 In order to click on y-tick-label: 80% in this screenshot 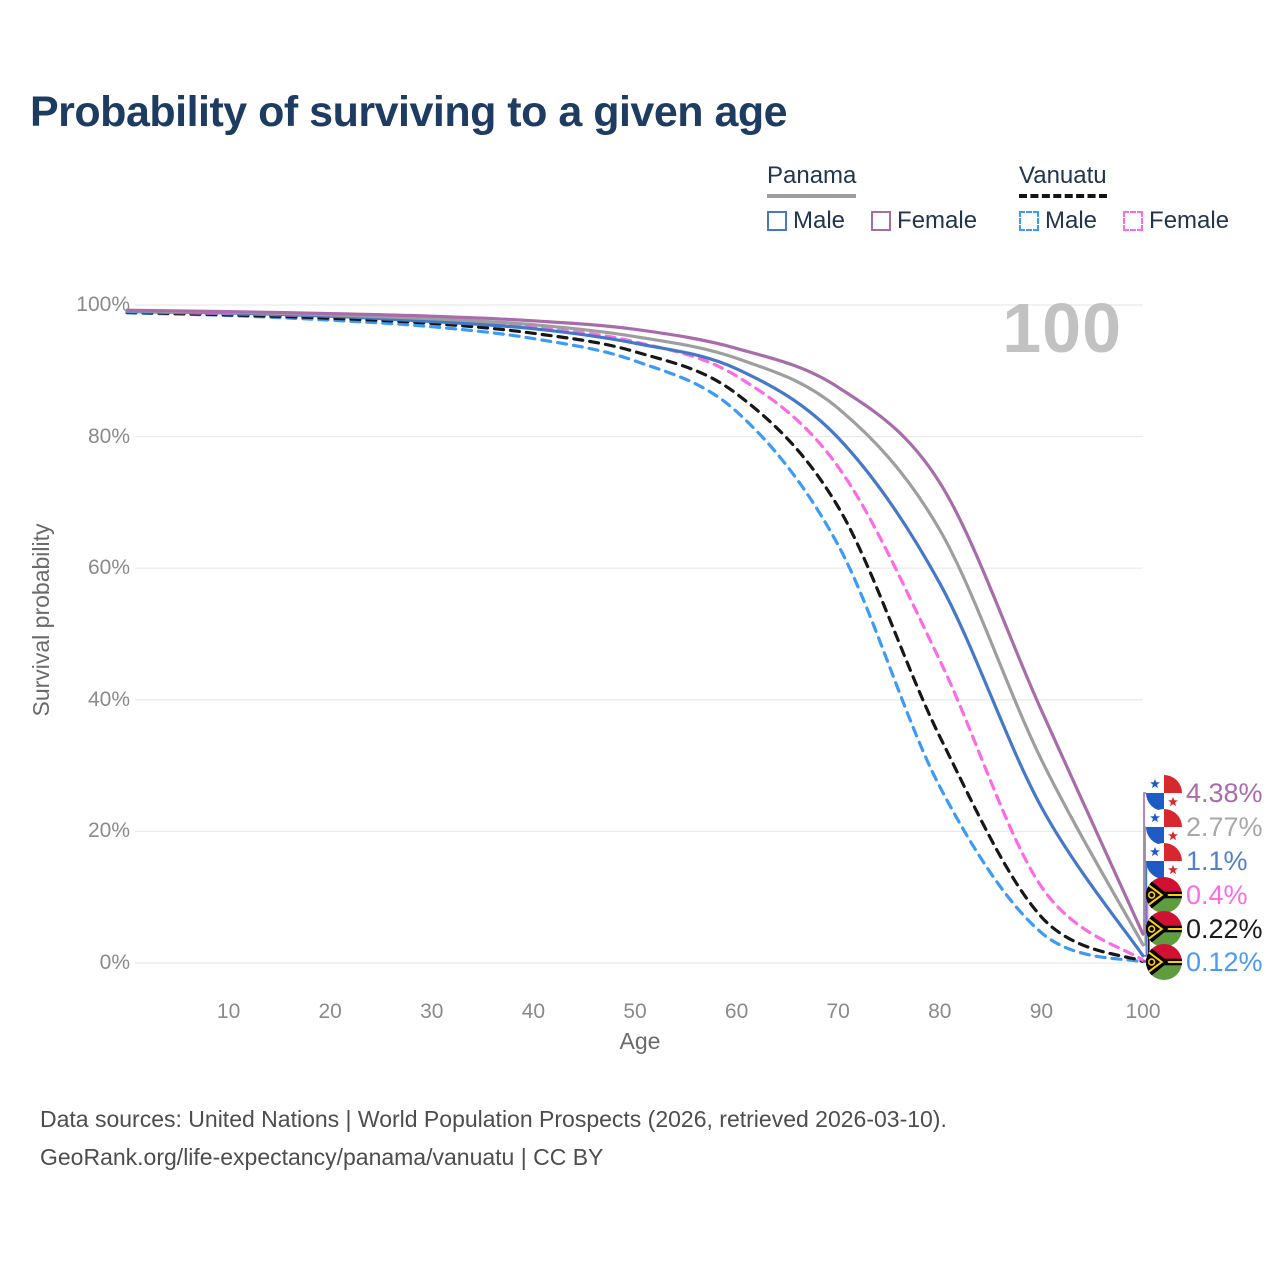, I will do `click(108, 436)`.